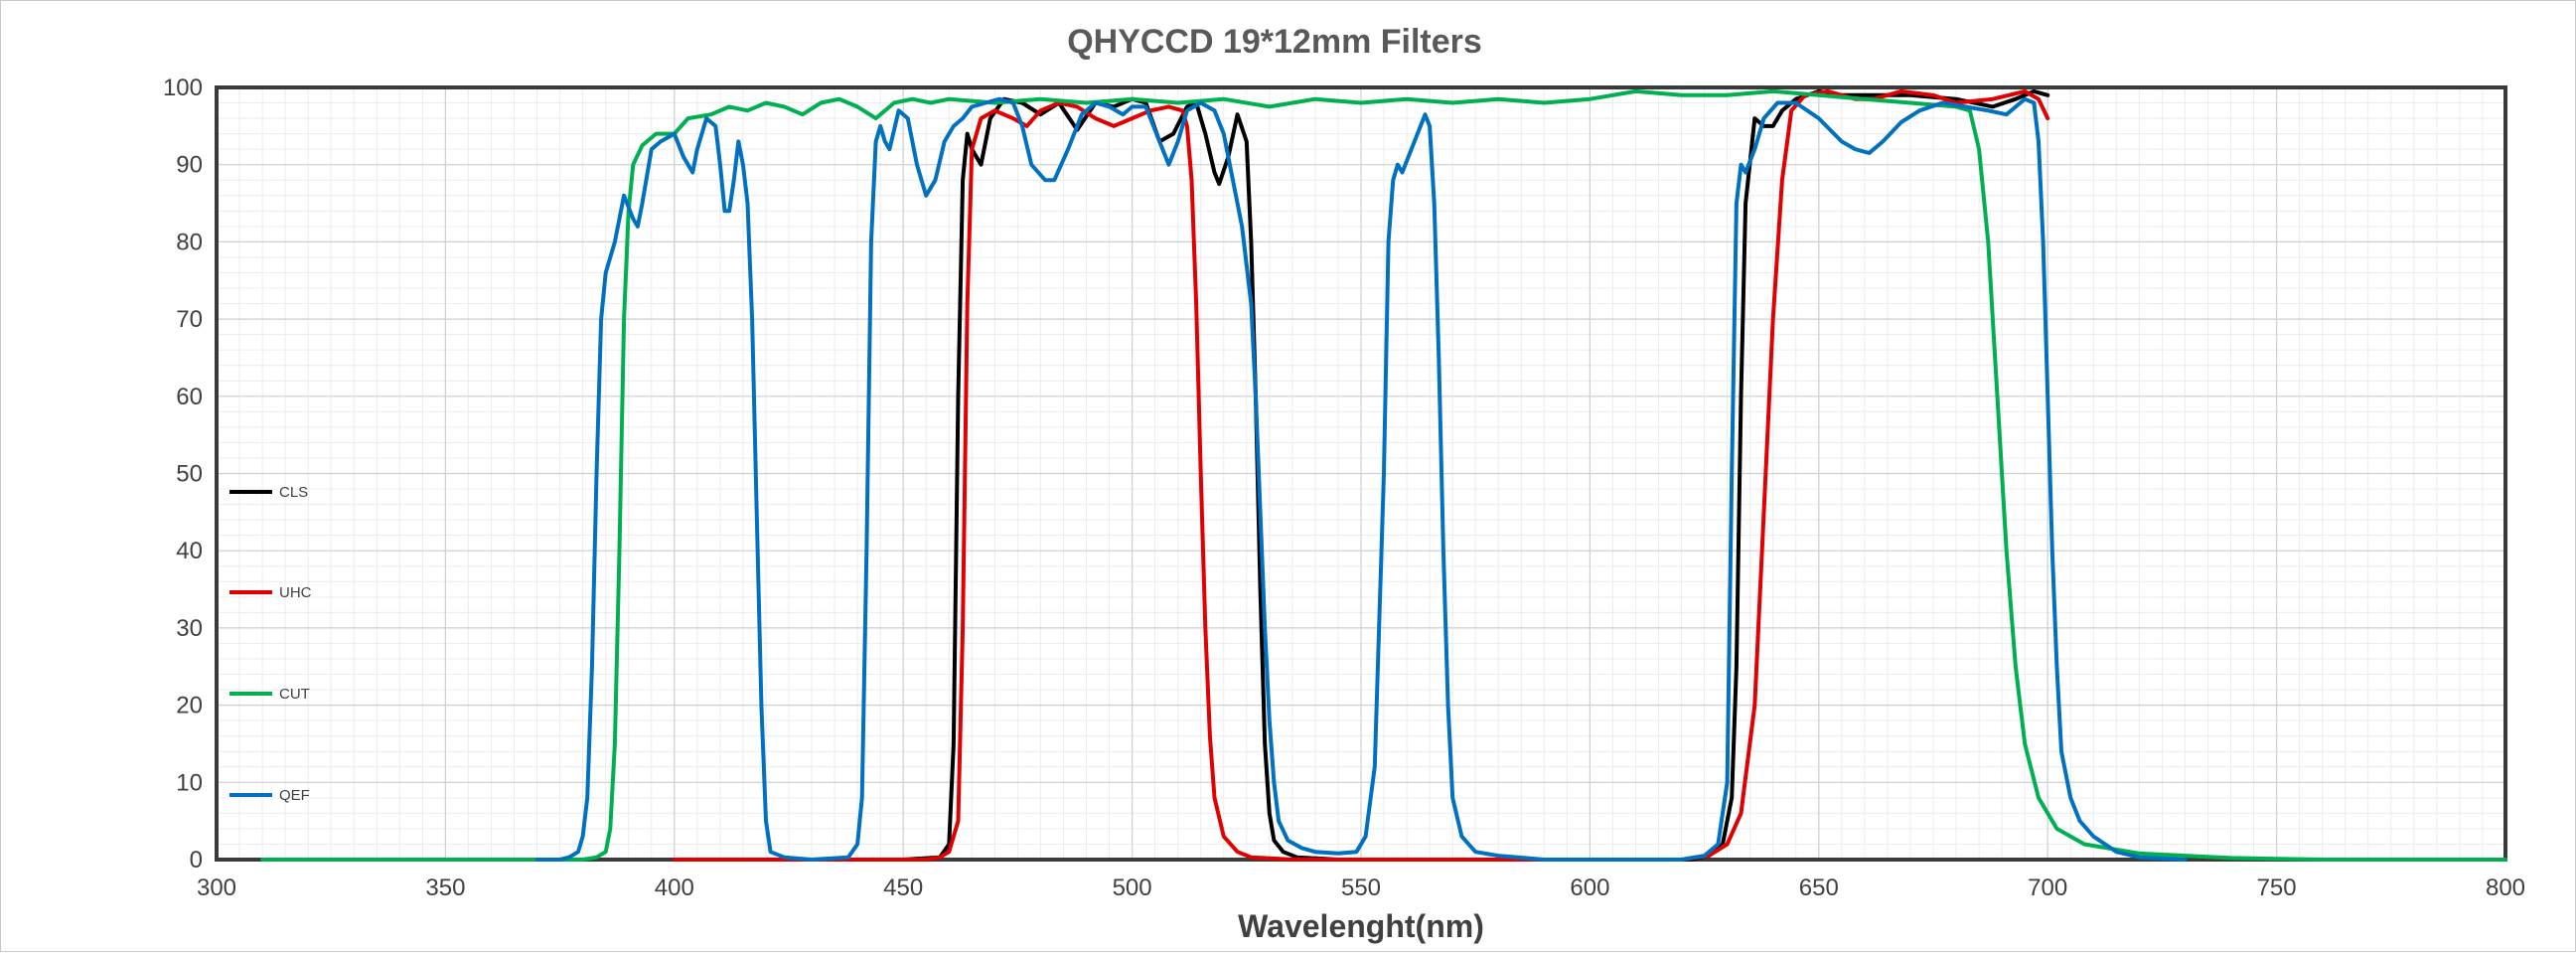 This screenshot has width=2576, height=953. I want to click on y-axis-tick-labels: 0 10 20 30 40 50 60 70 80 90 100, so click(183, 475).